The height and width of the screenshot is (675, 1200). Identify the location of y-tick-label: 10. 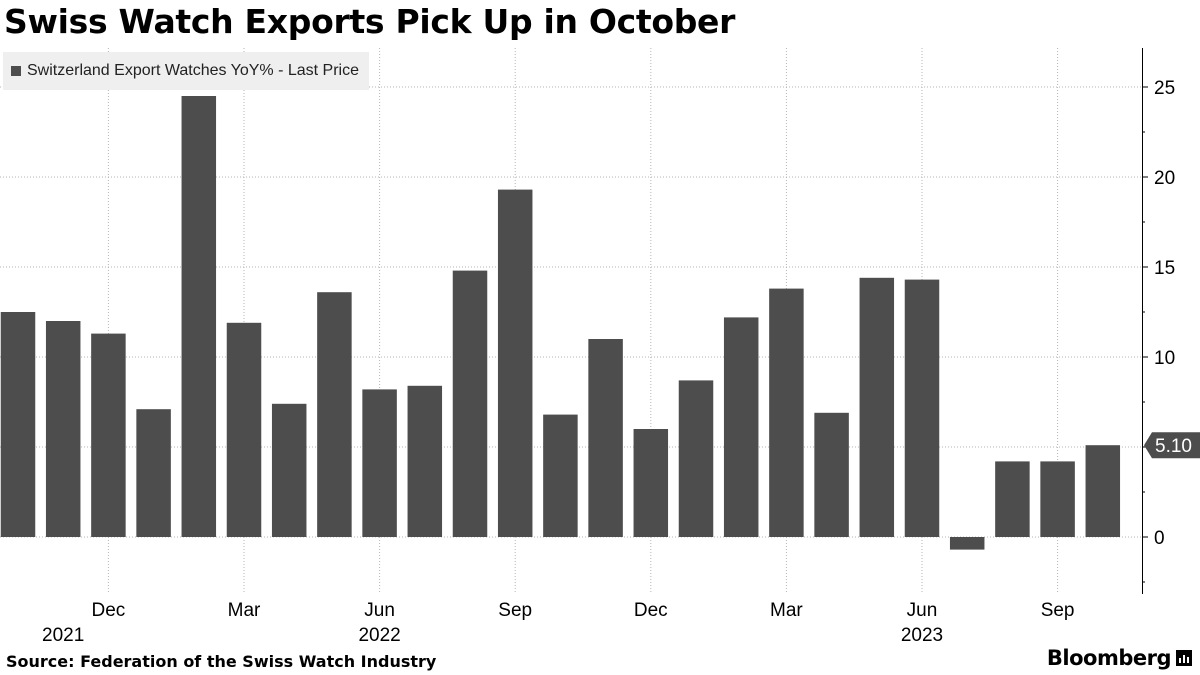
(1164, 358).